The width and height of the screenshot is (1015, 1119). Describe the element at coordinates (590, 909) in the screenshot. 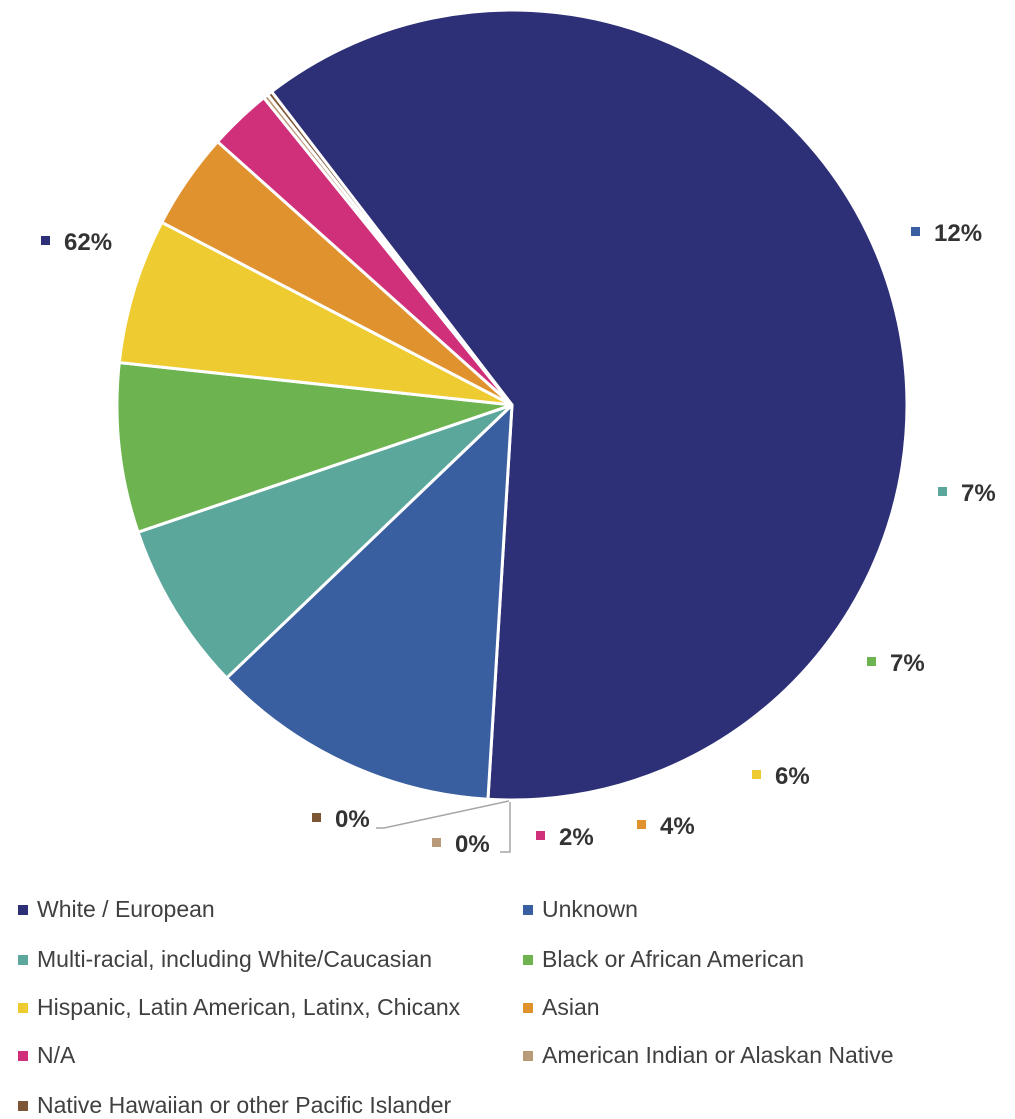

I see `legend-label: Unknown` at that location.